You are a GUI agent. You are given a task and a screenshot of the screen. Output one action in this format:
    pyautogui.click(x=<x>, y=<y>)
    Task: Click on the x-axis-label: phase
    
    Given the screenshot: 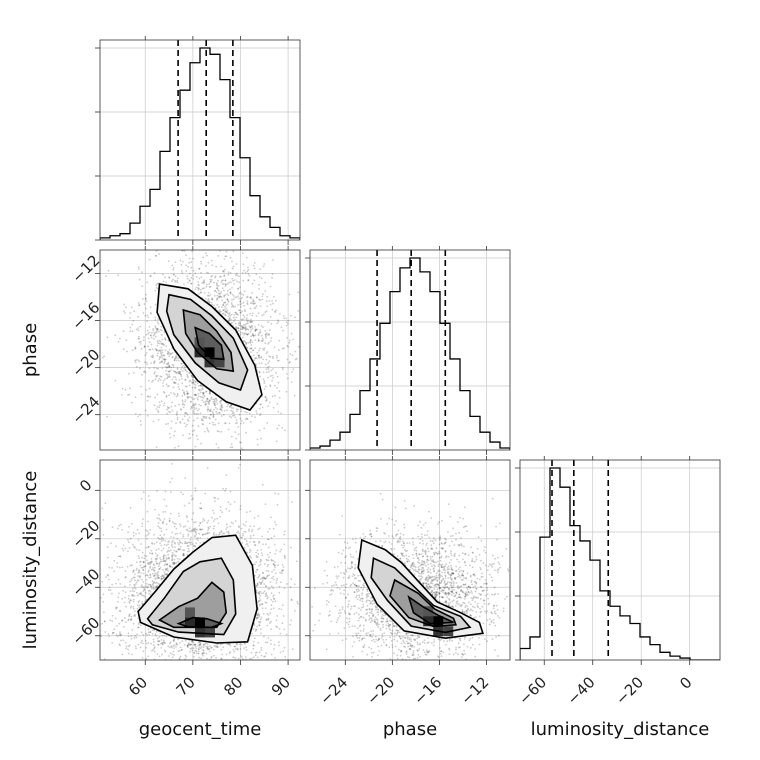 What is the action you would take?
    pyautogui.click(x=410, y=729)
    